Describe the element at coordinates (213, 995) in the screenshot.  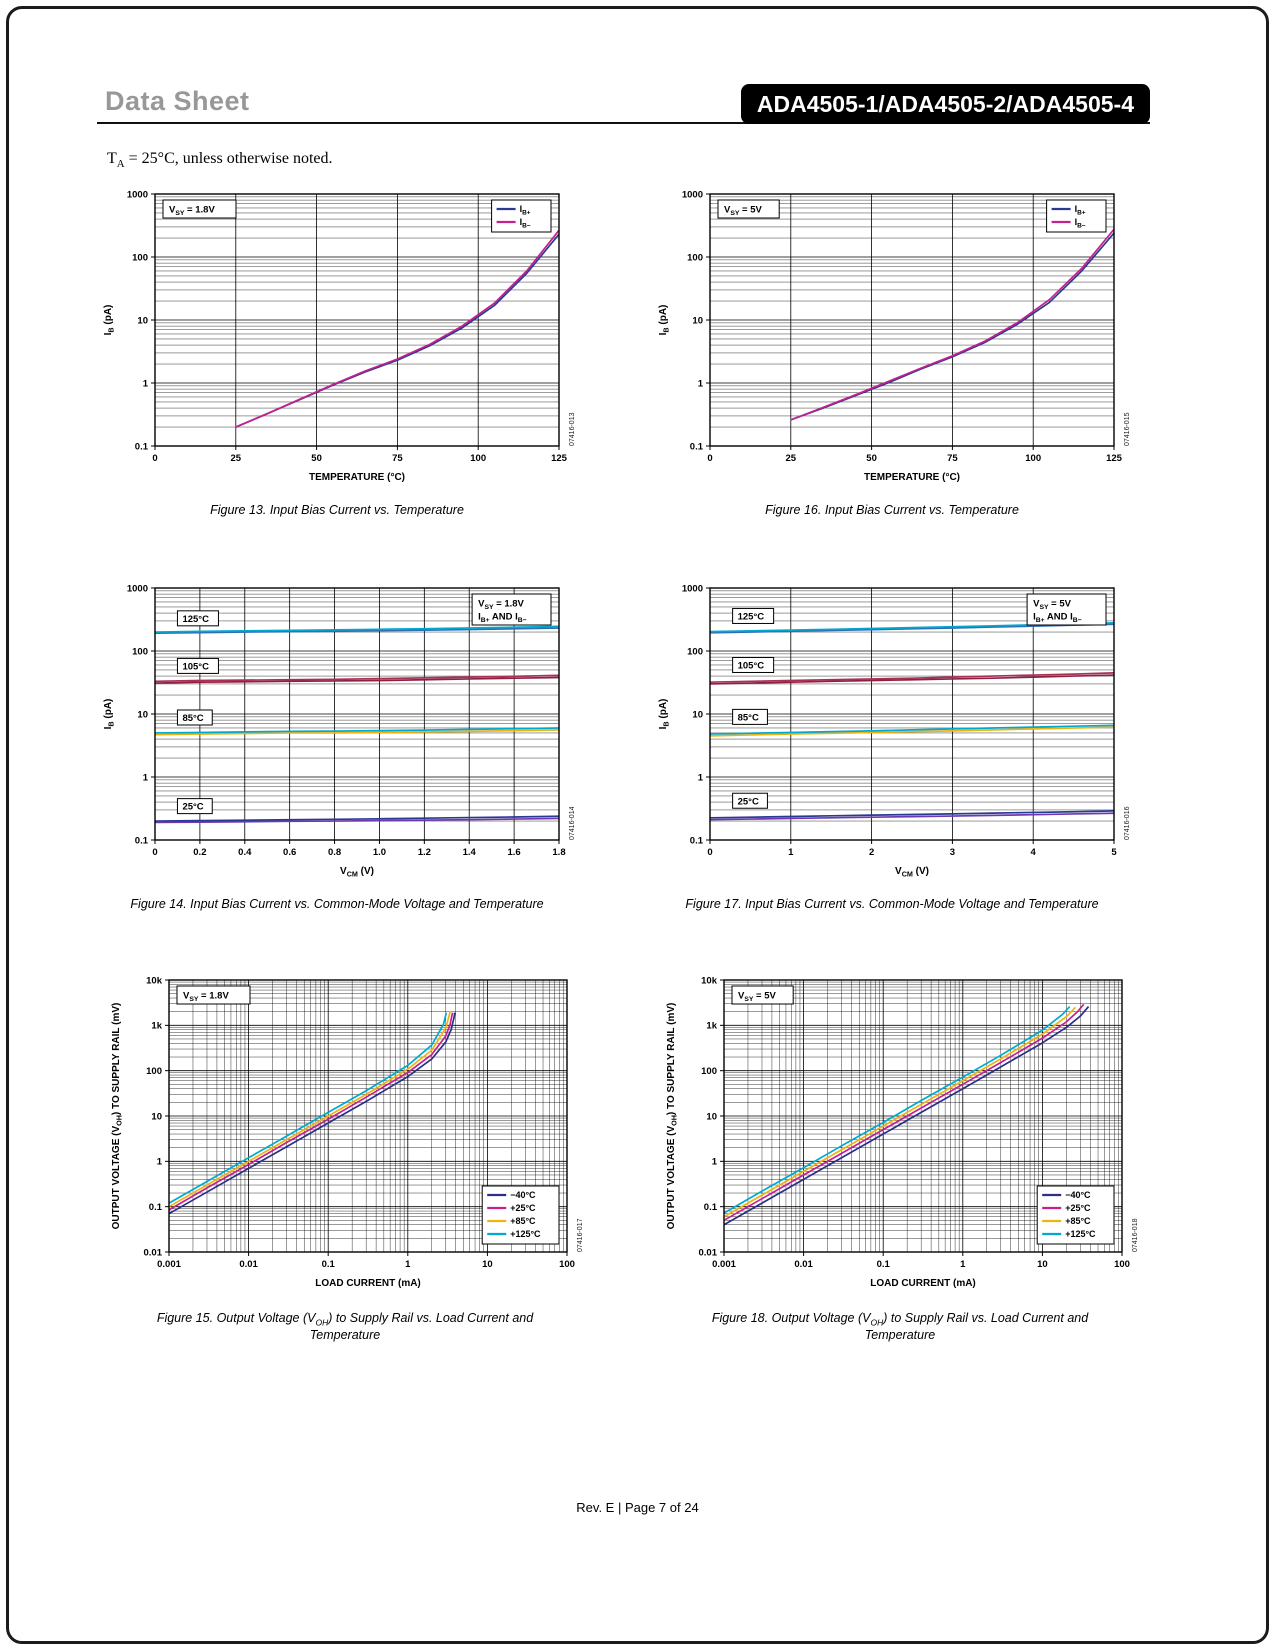
I see `annotation-box: VSY = 1.8V` at that location.